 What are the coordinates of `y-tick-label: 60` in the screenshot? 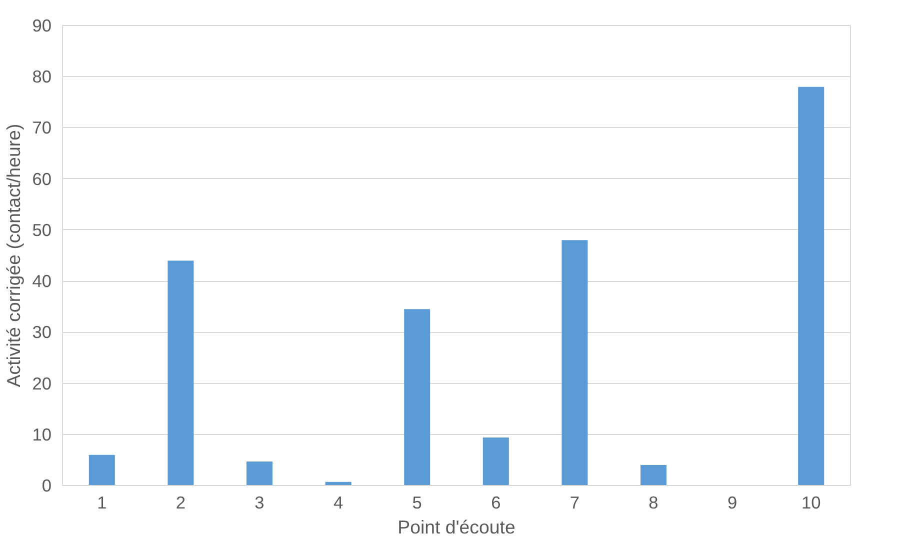 It's located at (42, 178).